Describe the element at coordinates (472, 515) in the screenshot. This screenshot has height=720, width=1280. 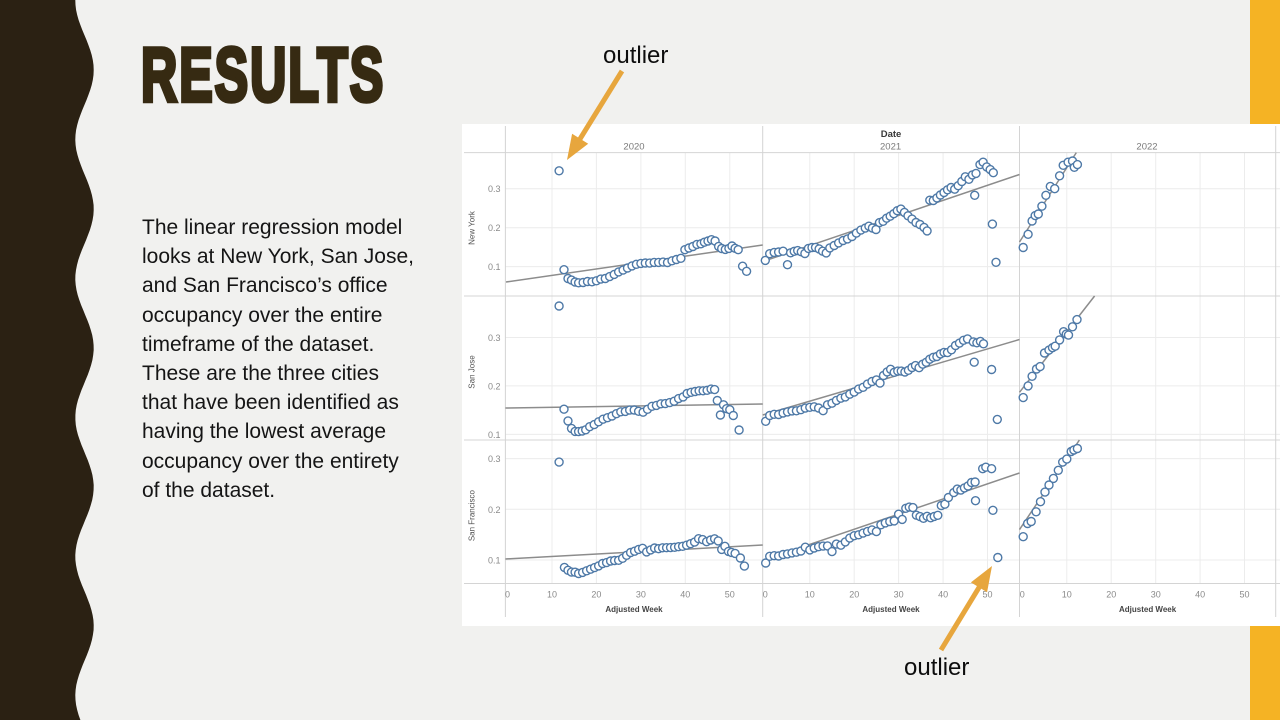
I see `svg-text: San Francisco` at that location.